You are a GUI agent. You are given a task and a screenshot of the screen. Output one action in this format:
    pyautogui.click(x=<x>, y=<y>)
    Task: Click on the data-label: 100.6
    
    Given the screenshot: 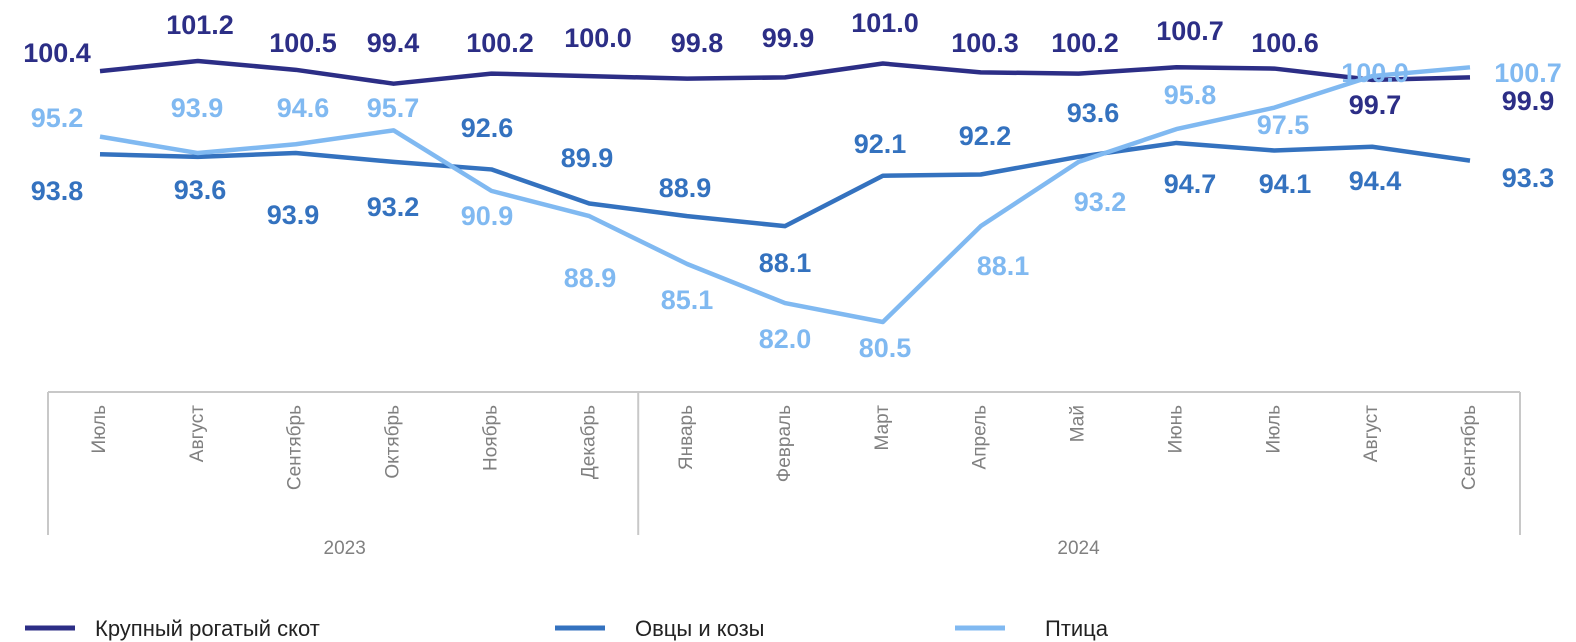 What is the action you would take?
    pyautogui.click(x=1285, y=43)
    